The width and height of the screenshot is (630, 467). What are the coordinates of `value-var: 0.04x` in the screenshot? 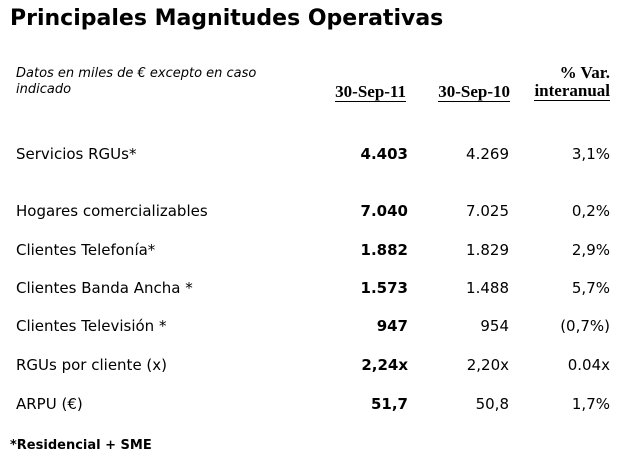 It's located at (588, 365).